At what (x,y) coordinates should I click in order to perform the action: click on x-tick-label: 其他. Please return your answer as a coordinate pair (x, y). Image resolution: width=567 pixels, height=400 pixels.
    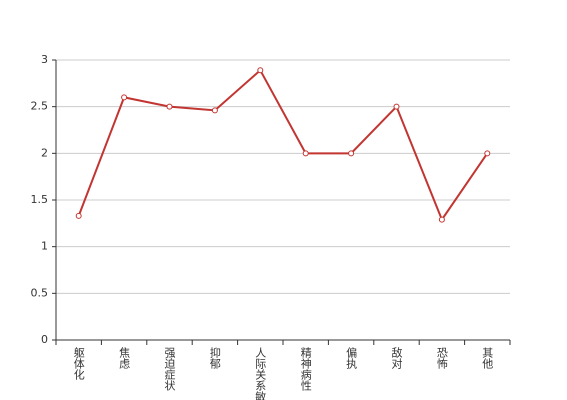
    Looking at the image, I should click on (487, 358).